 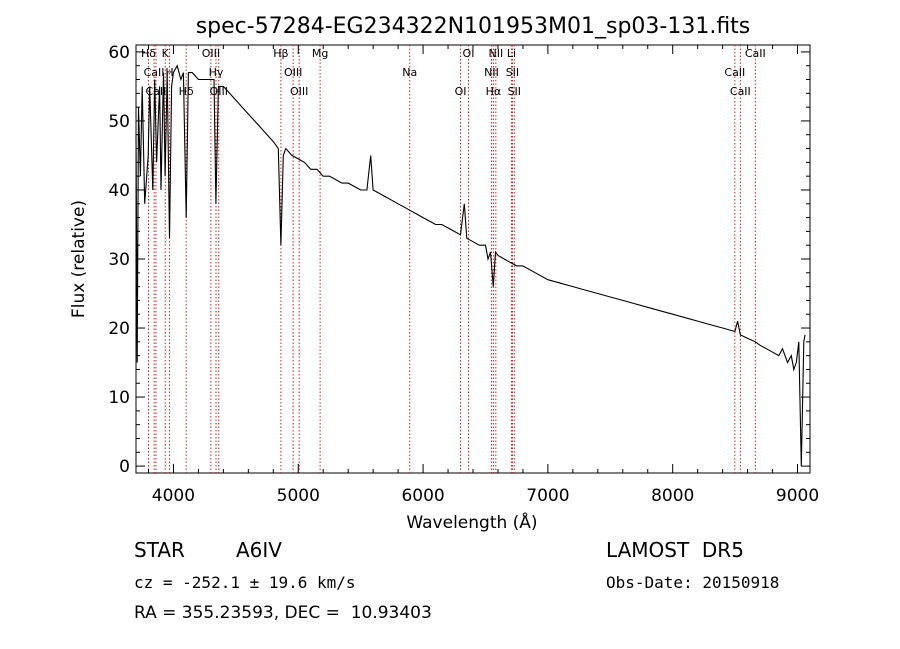 I want to click on object-class: STAR, so click(x=159, y=550).